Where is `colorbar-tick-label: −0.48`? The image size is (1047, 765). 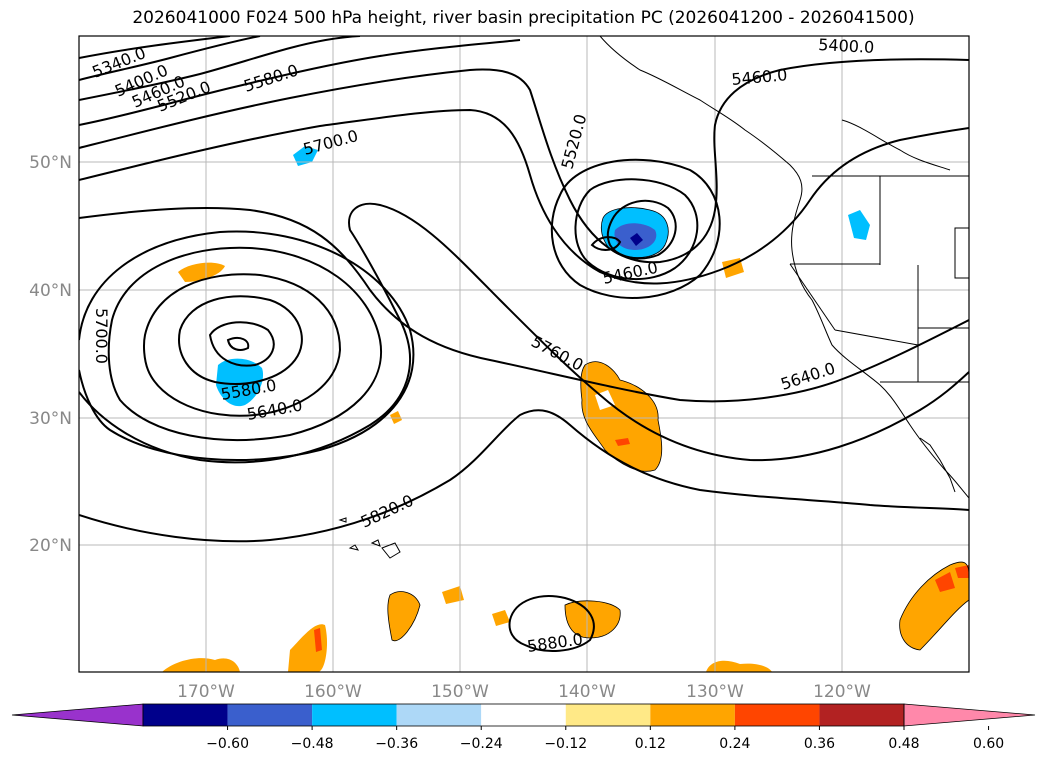
colorbar-tick-label: −0.48 is located at coordinates (312, 744).